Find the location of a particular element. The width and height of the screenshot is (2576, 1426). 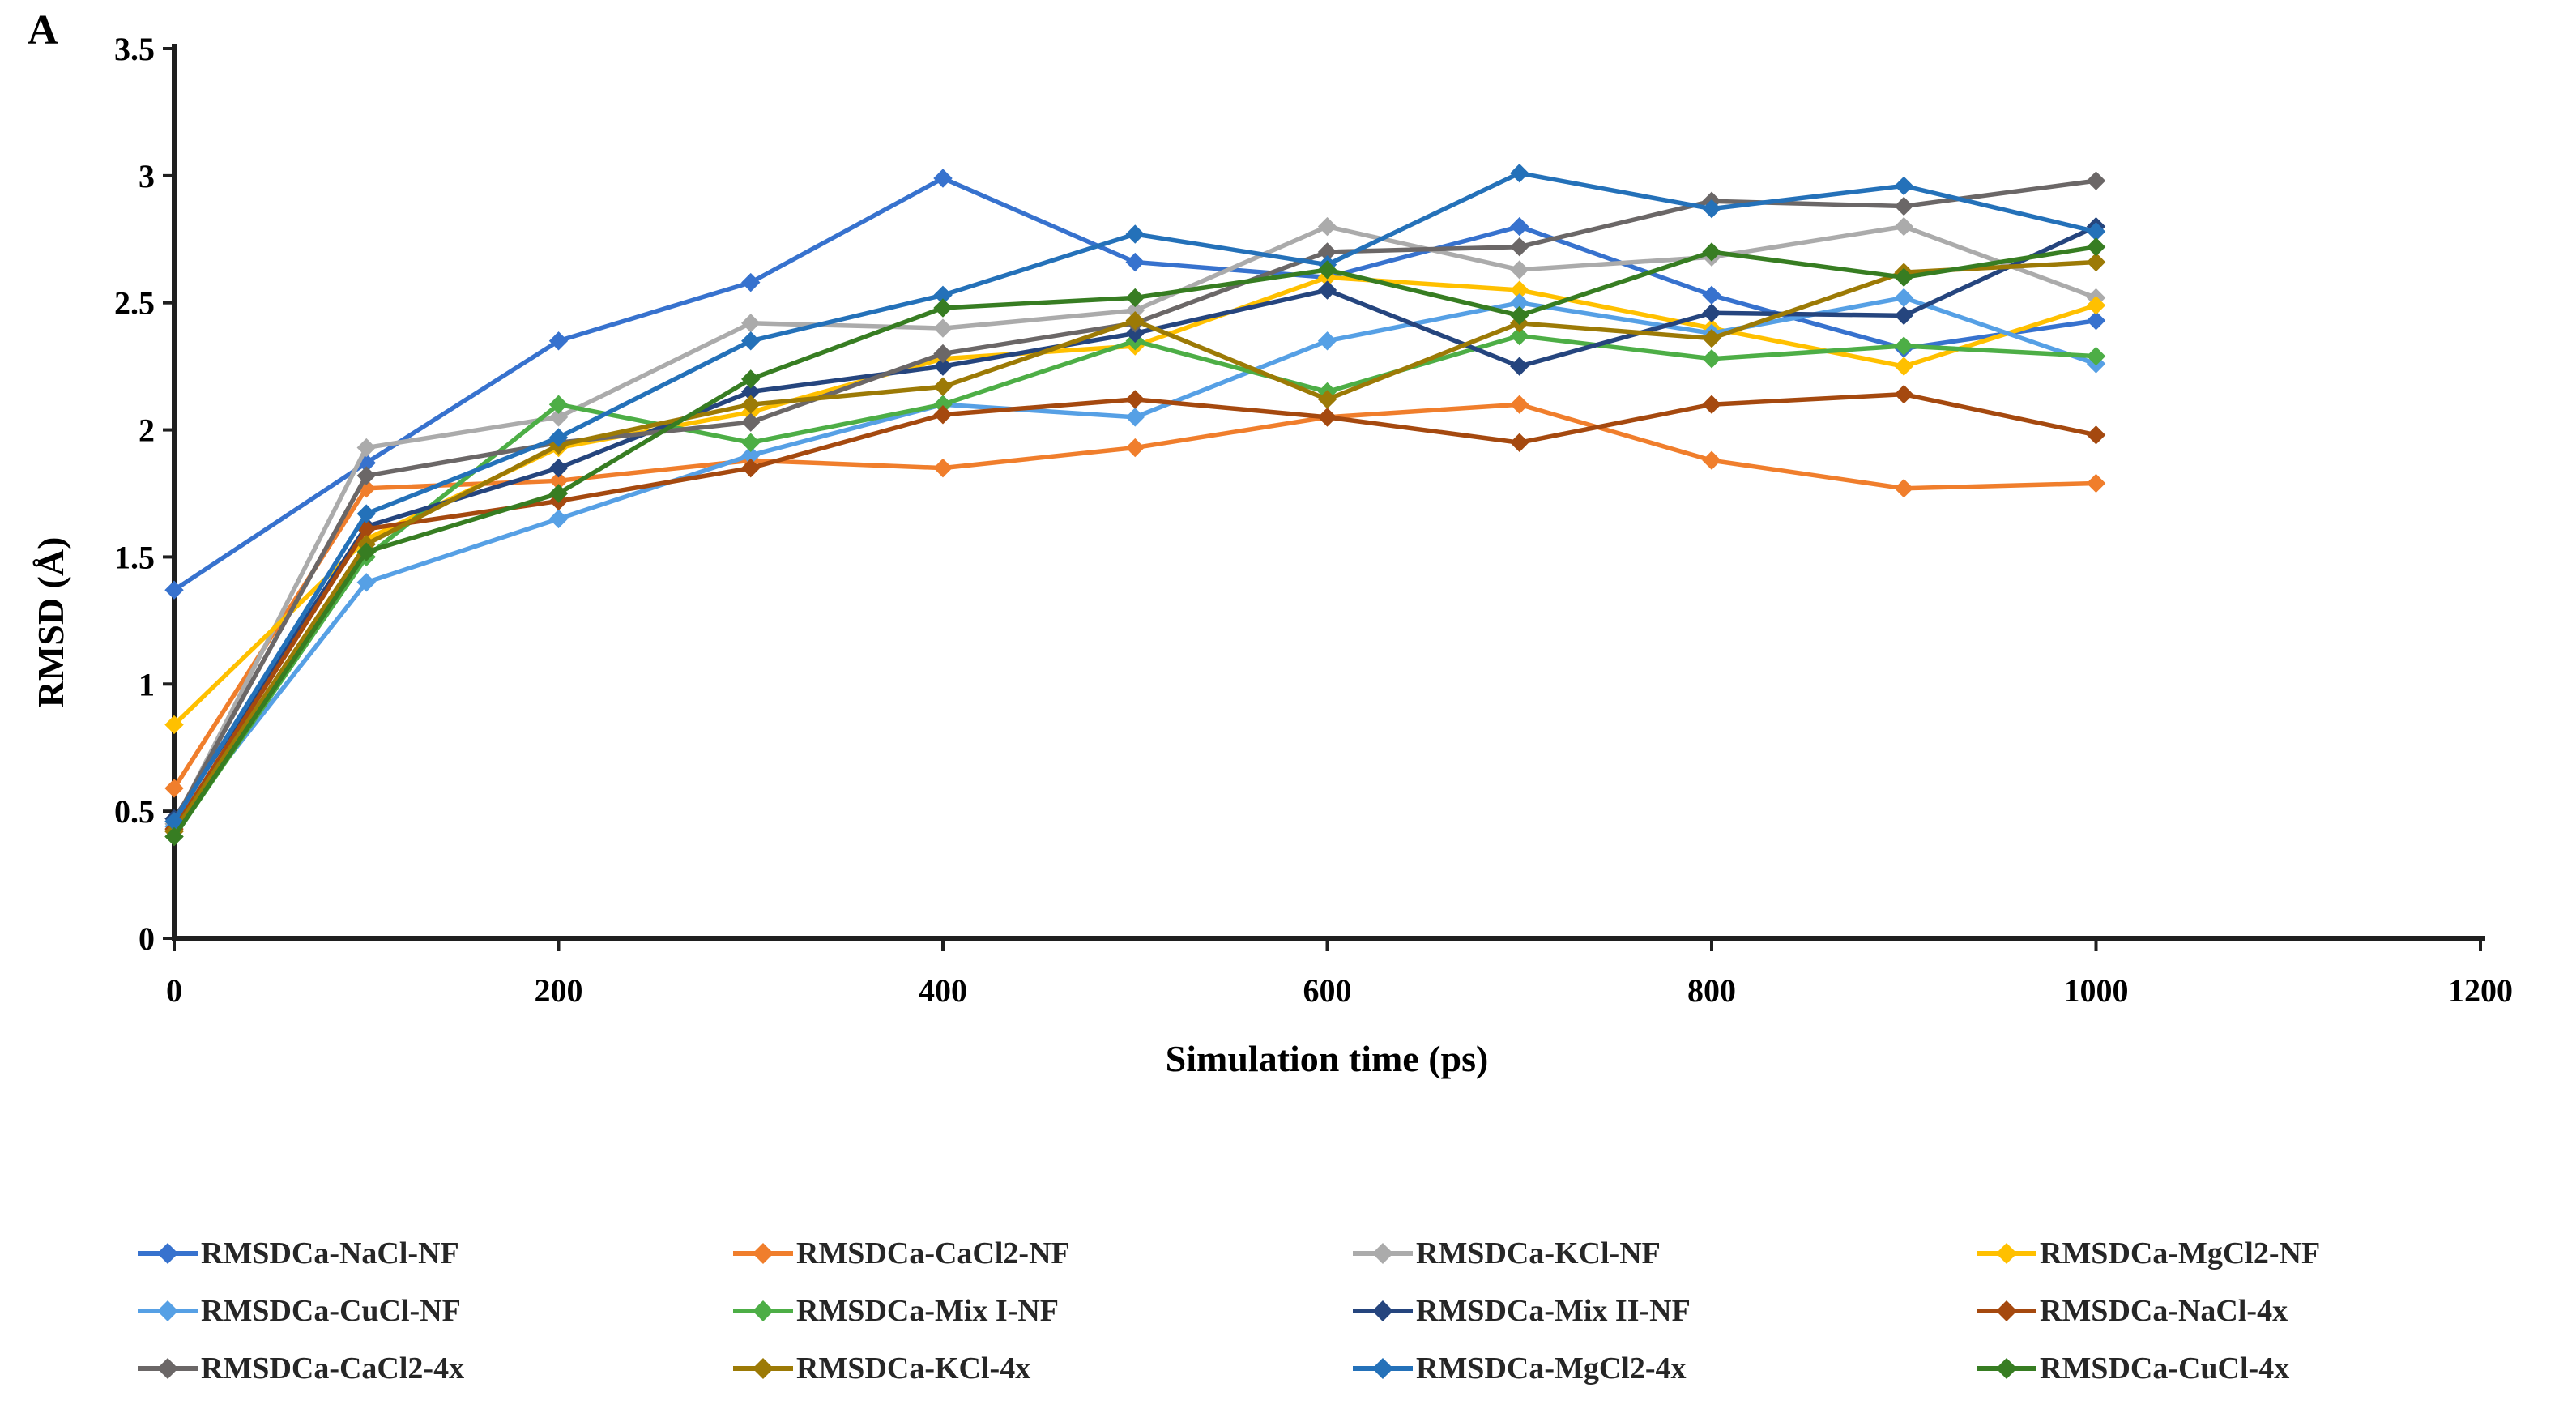

y-tick-label: 2.5 is located at coordinates (135, 303).